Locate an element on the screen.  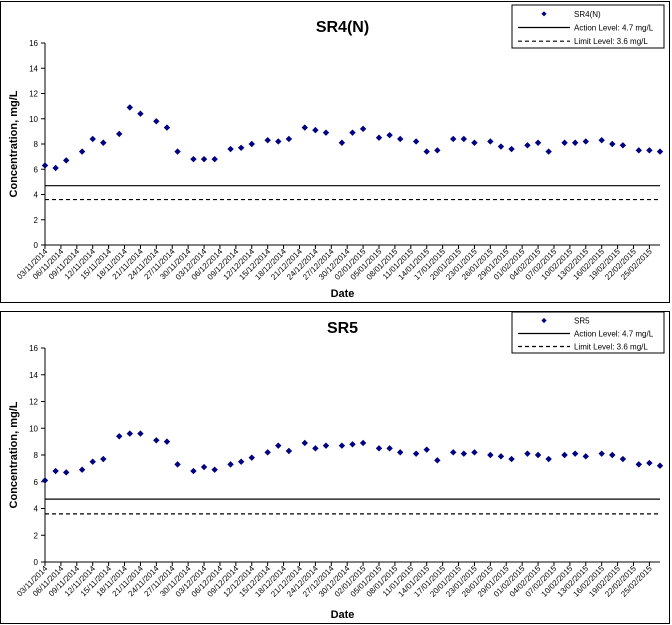
x-axis-label: Date is located at coordinates (343, 615).